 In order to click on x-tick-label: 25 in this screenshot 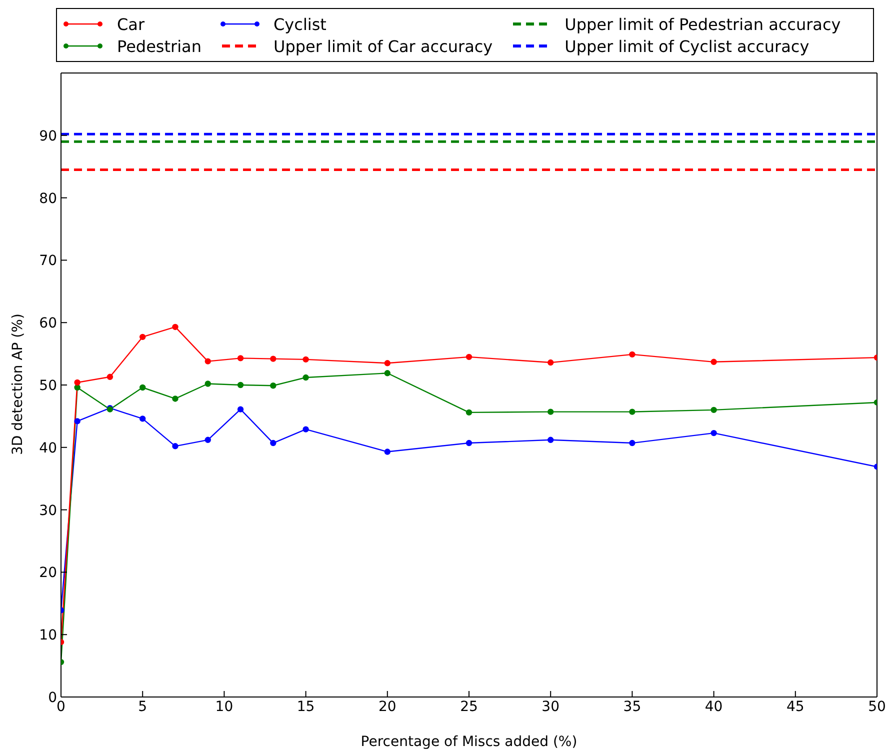, I will do `click(469, 706)`.